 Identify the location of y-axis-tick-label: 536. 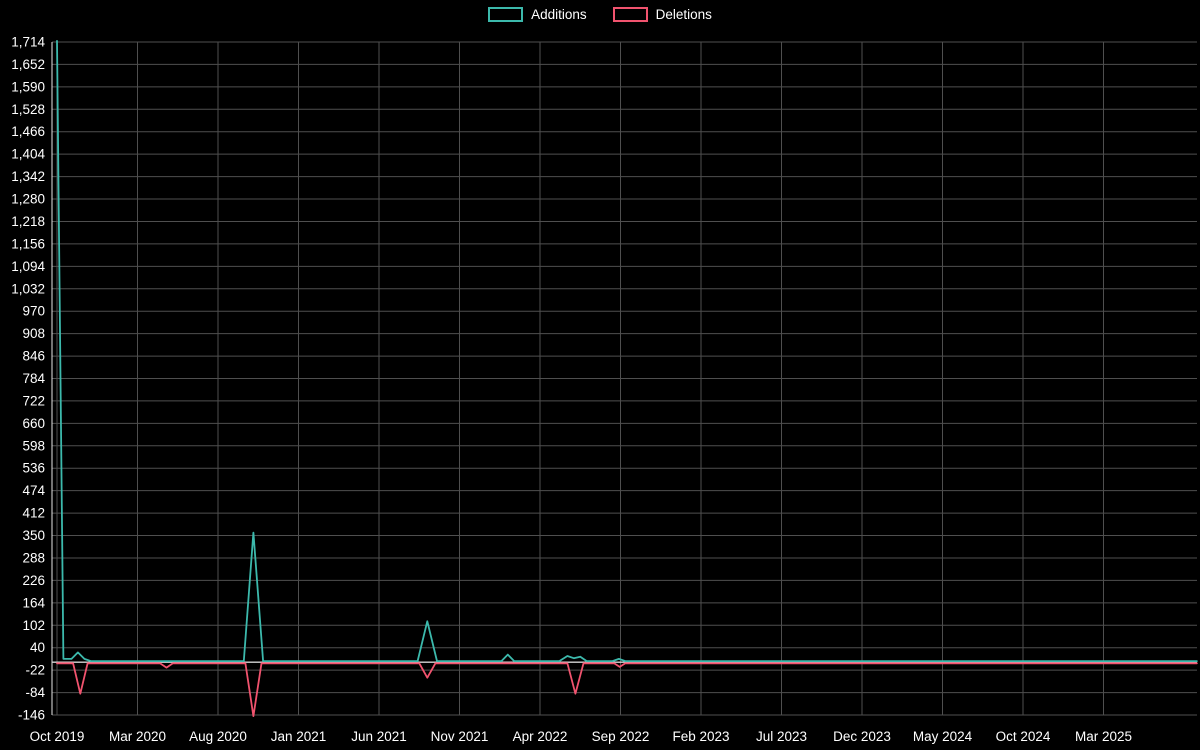
(33, 468).